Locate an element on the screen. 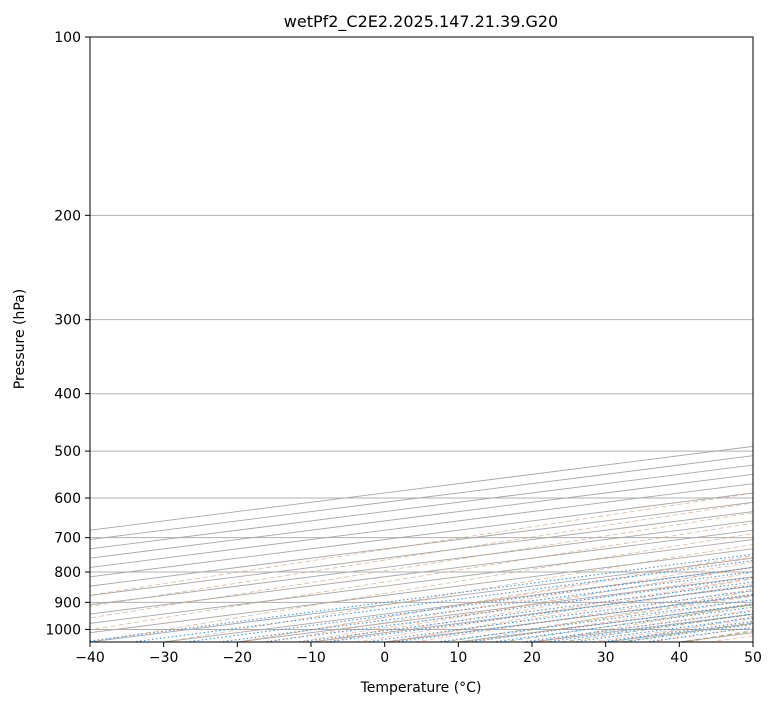 Image resolution: width=775 pixels, height=708 pixels. y-tick-label: 500 is located at coordinates (67, 452).